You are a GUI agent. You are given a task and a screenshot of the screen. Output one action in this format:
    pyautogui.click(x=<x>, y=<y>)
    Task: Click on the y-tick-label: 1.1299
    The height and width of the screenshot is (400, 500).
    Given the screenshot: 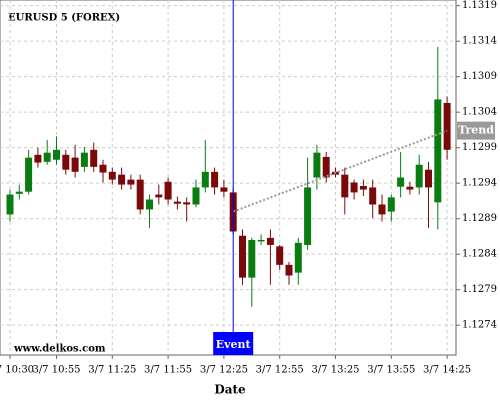 What is the action you would take?
    pyautogui.click(x=479, y=147)
    